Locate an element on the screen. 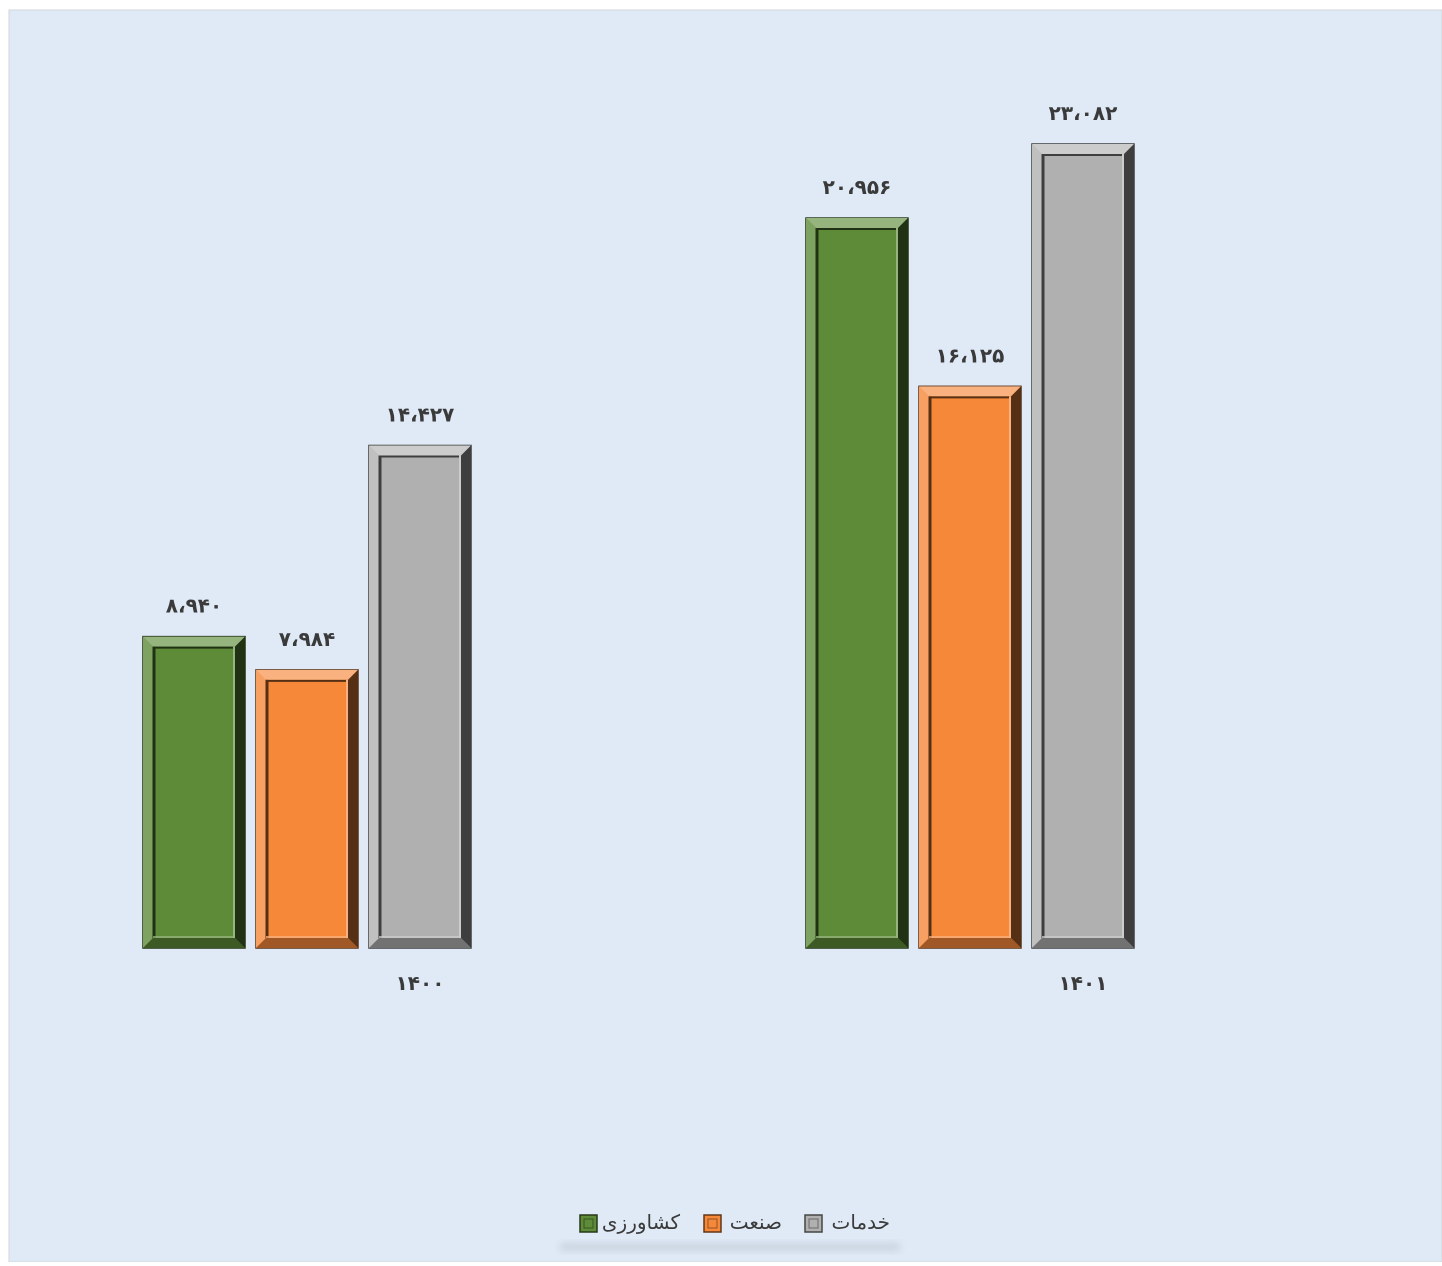 The width and height of the screenshot is (1442, 1266). legend-label: خدمات is located at coordinates (861, 1222).